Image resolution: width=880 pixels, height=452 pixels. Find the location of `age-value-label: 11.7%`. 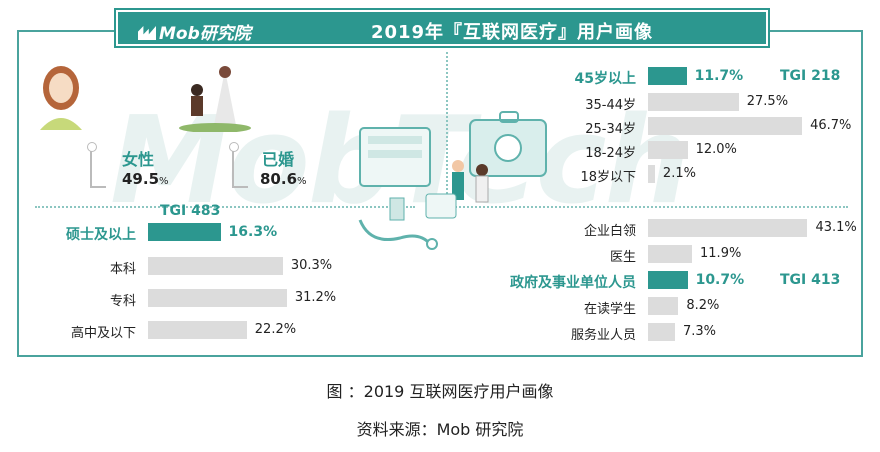

age-value-label: 11.7% is located at coordinates (719, 76).